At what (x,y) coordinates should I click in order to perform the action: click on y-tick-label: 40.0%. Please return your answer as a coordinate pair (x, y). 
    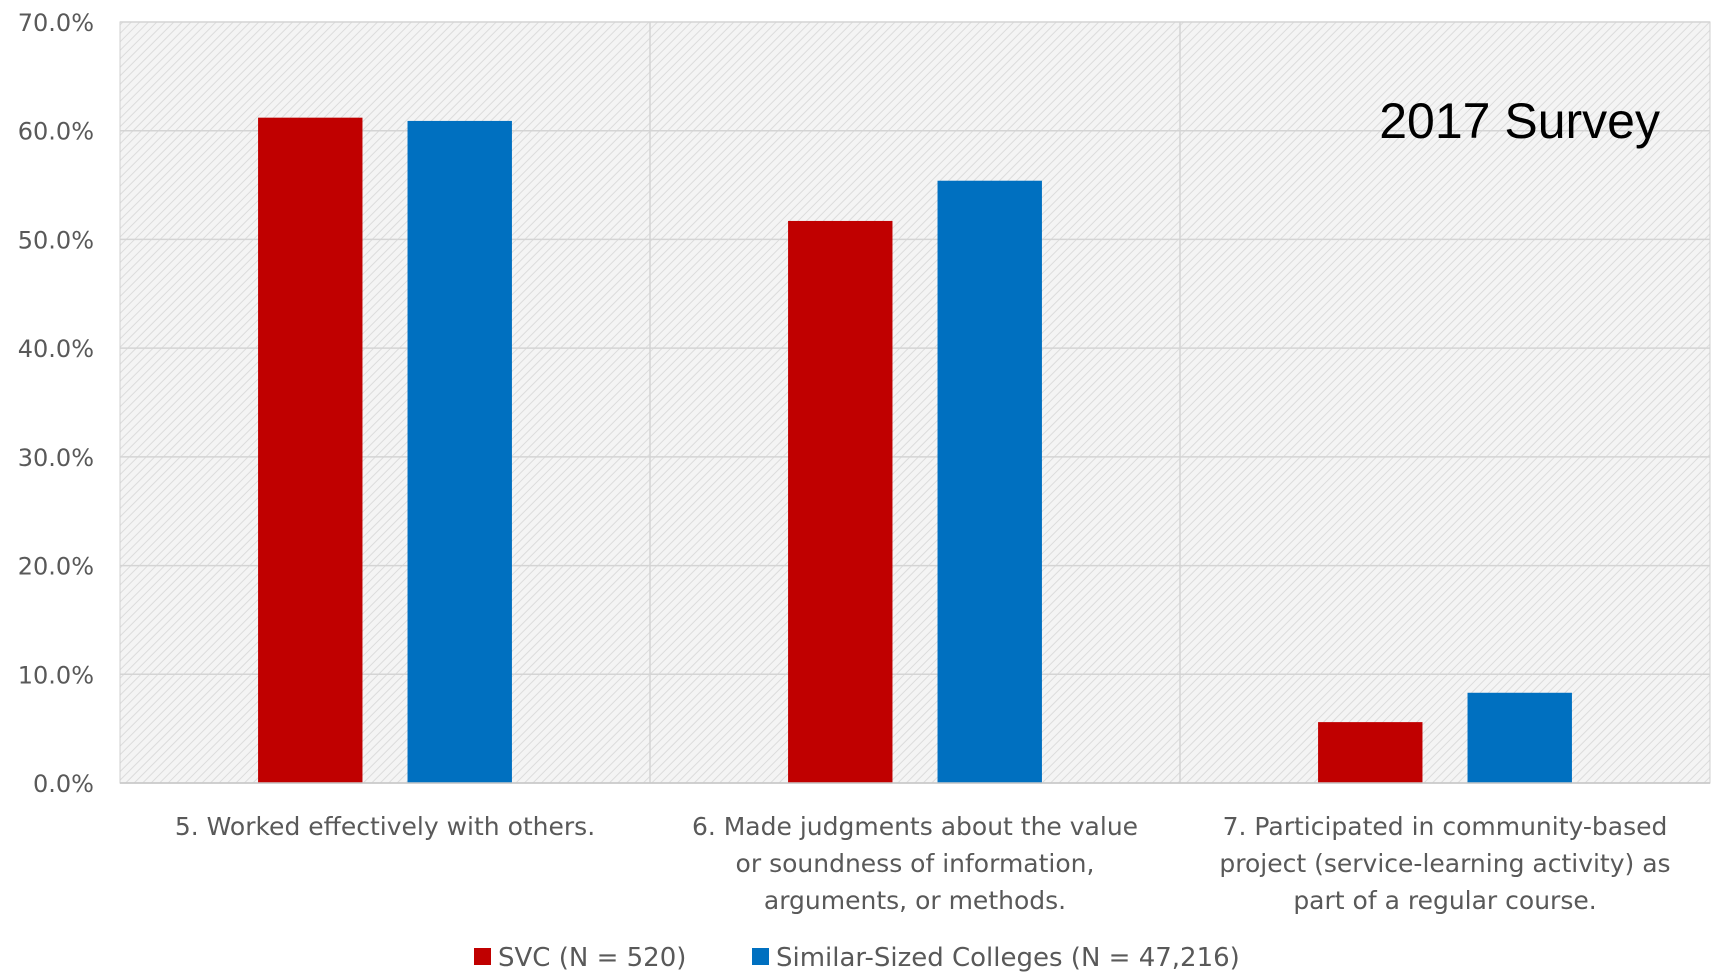
    Looking at the image, I should click on (56, 349).